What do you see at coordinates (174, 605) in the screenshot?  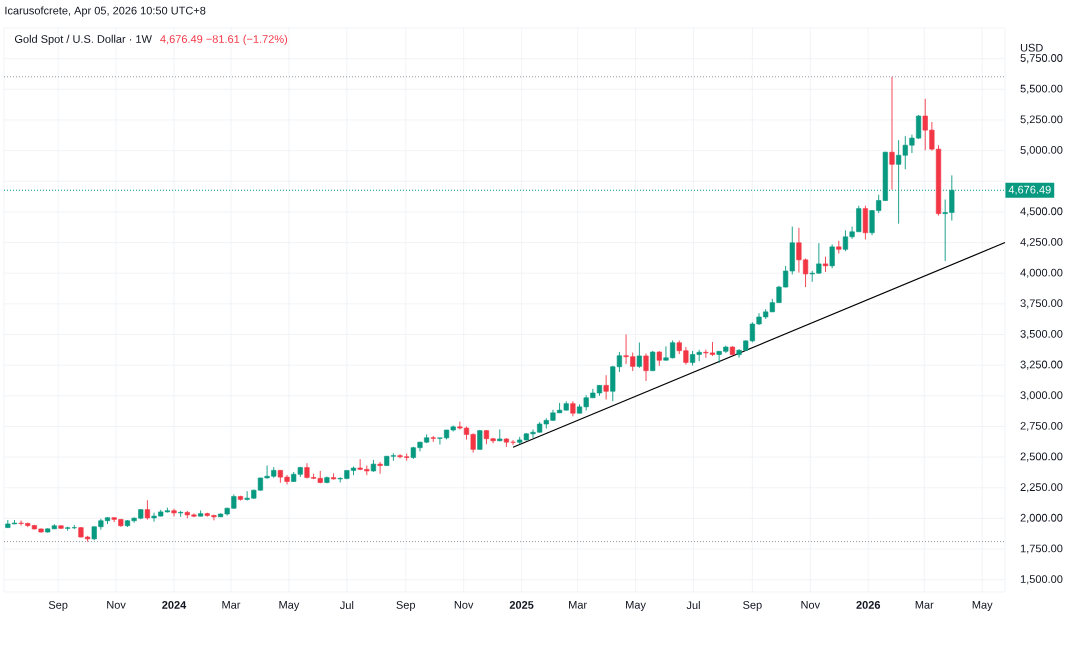 I see `x-tick-label: 2024` at bounding box center [174, 605].